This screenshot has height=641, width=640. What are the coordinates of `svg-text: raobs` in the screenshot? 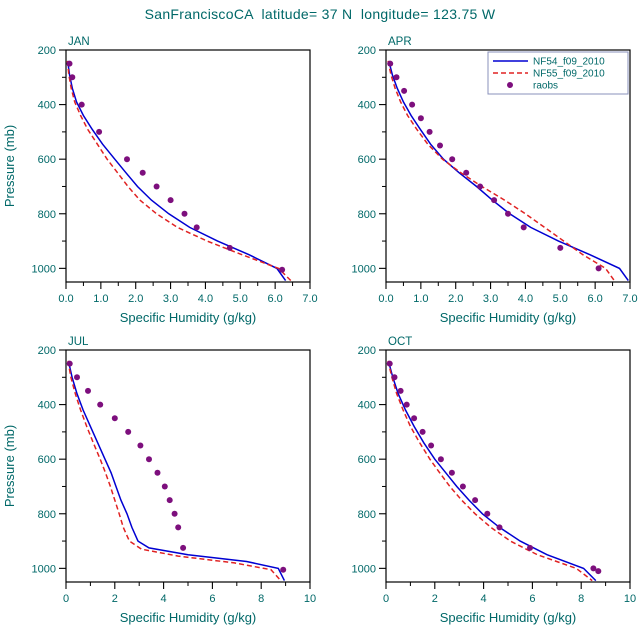 It's located at (545, 86).